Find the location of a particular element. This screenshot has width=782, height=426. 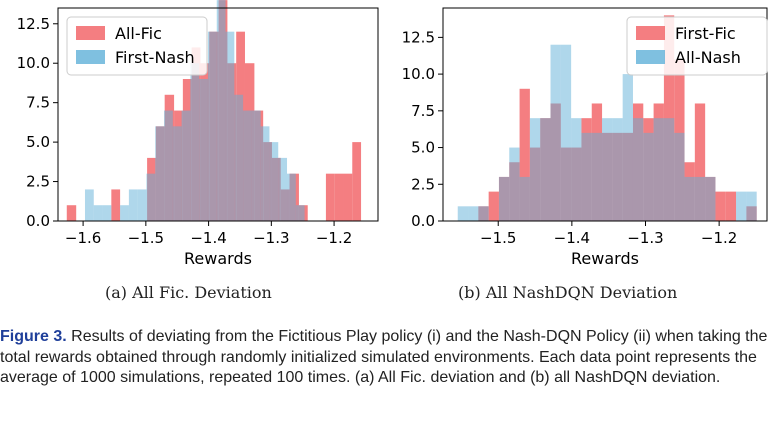

x-tick-label-a-0: −1.6 is located at coordinates (83, 238).